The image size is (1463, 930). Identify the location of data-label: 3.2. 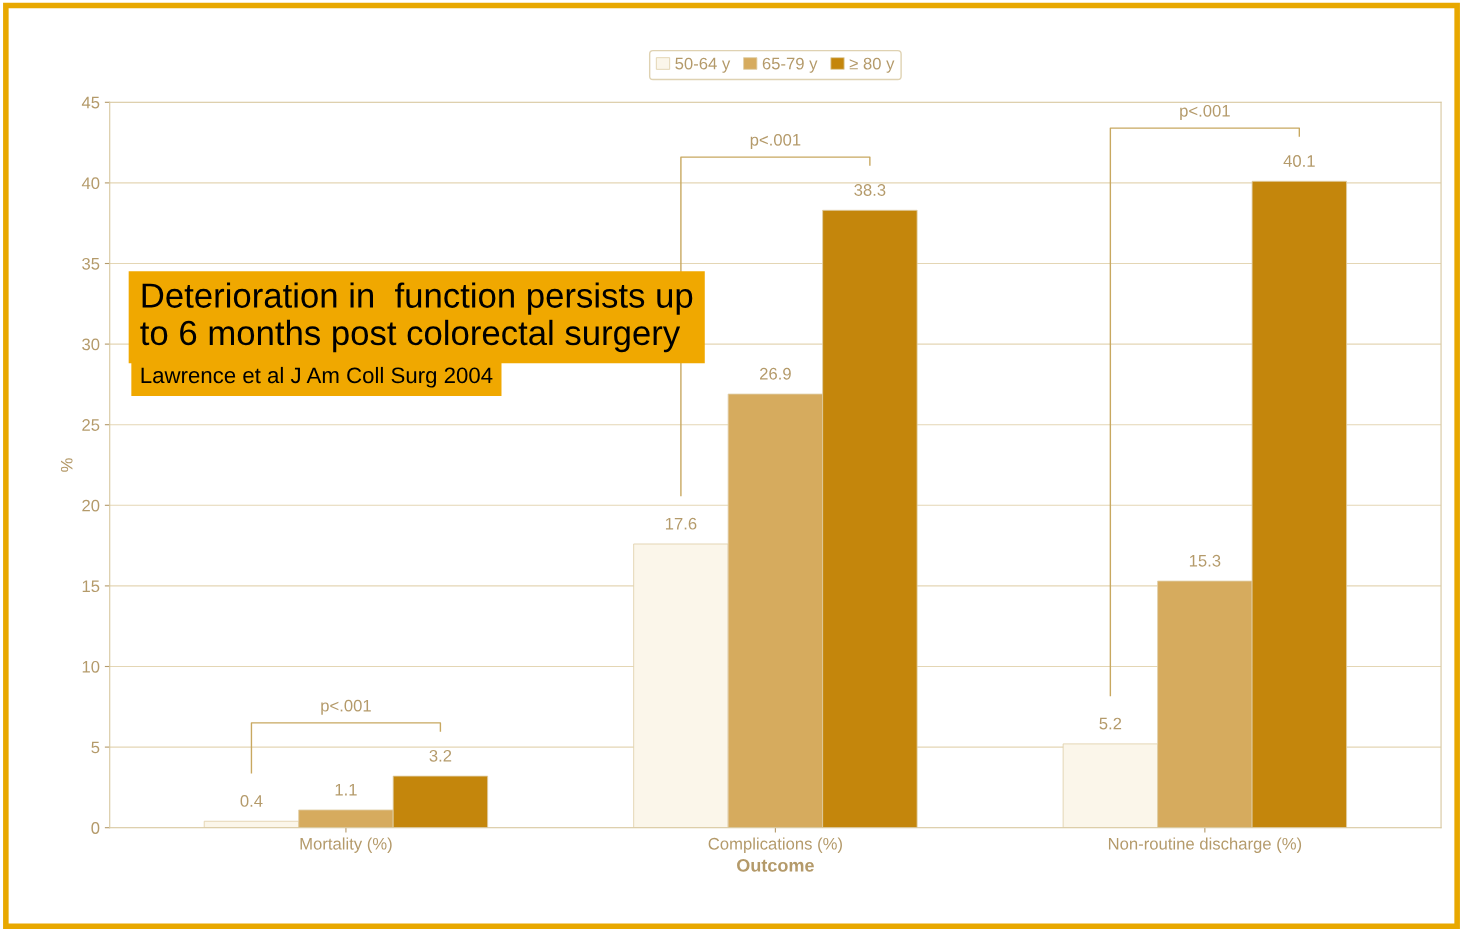
(440, 755).